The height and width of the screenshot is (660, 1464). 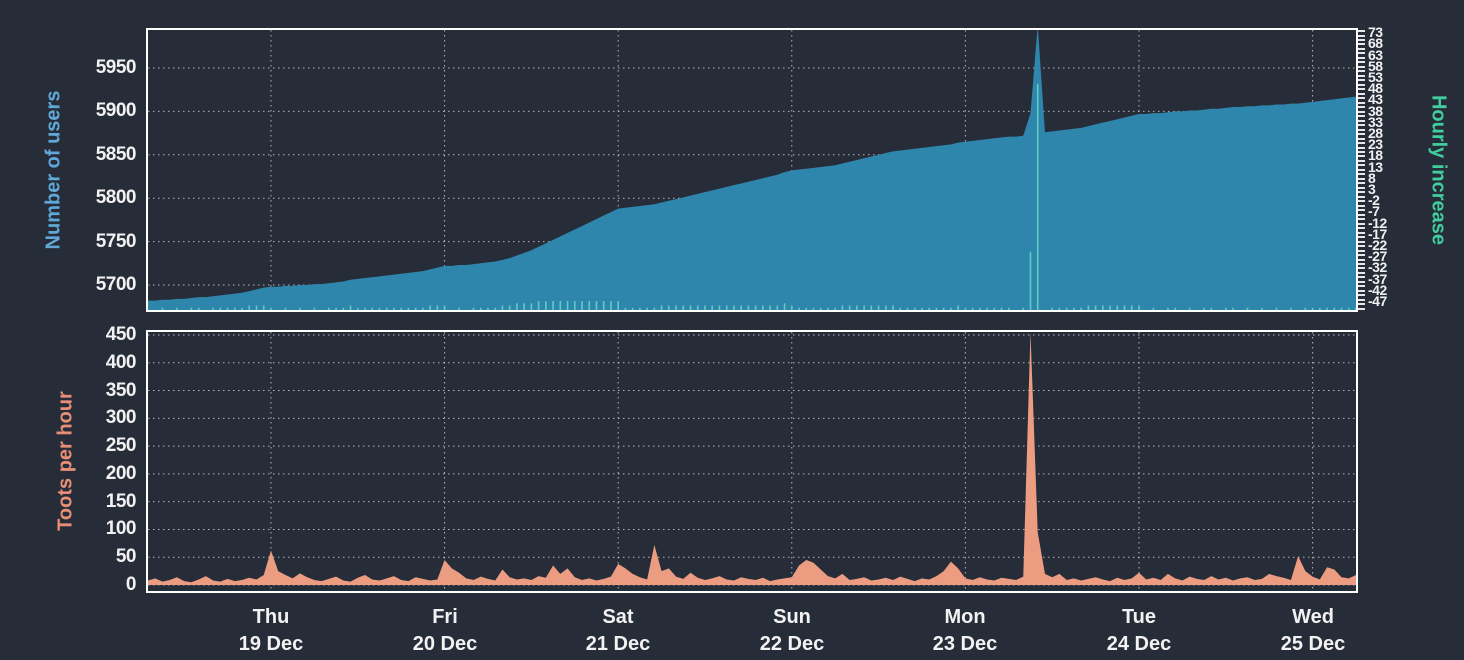 What do you see at coordinates (1375, 43) in the screenshot?
I see `hourly-increase-ytick-label: 68` at bounding box center [1375, 43].